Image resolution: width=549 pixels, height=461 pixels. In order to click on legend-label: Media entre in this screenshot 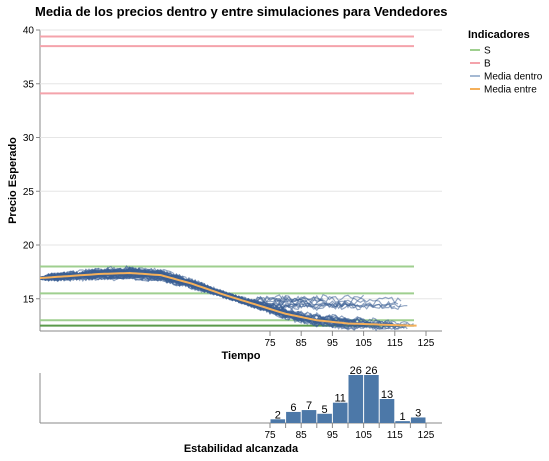, I will do `click(510, 90)`.